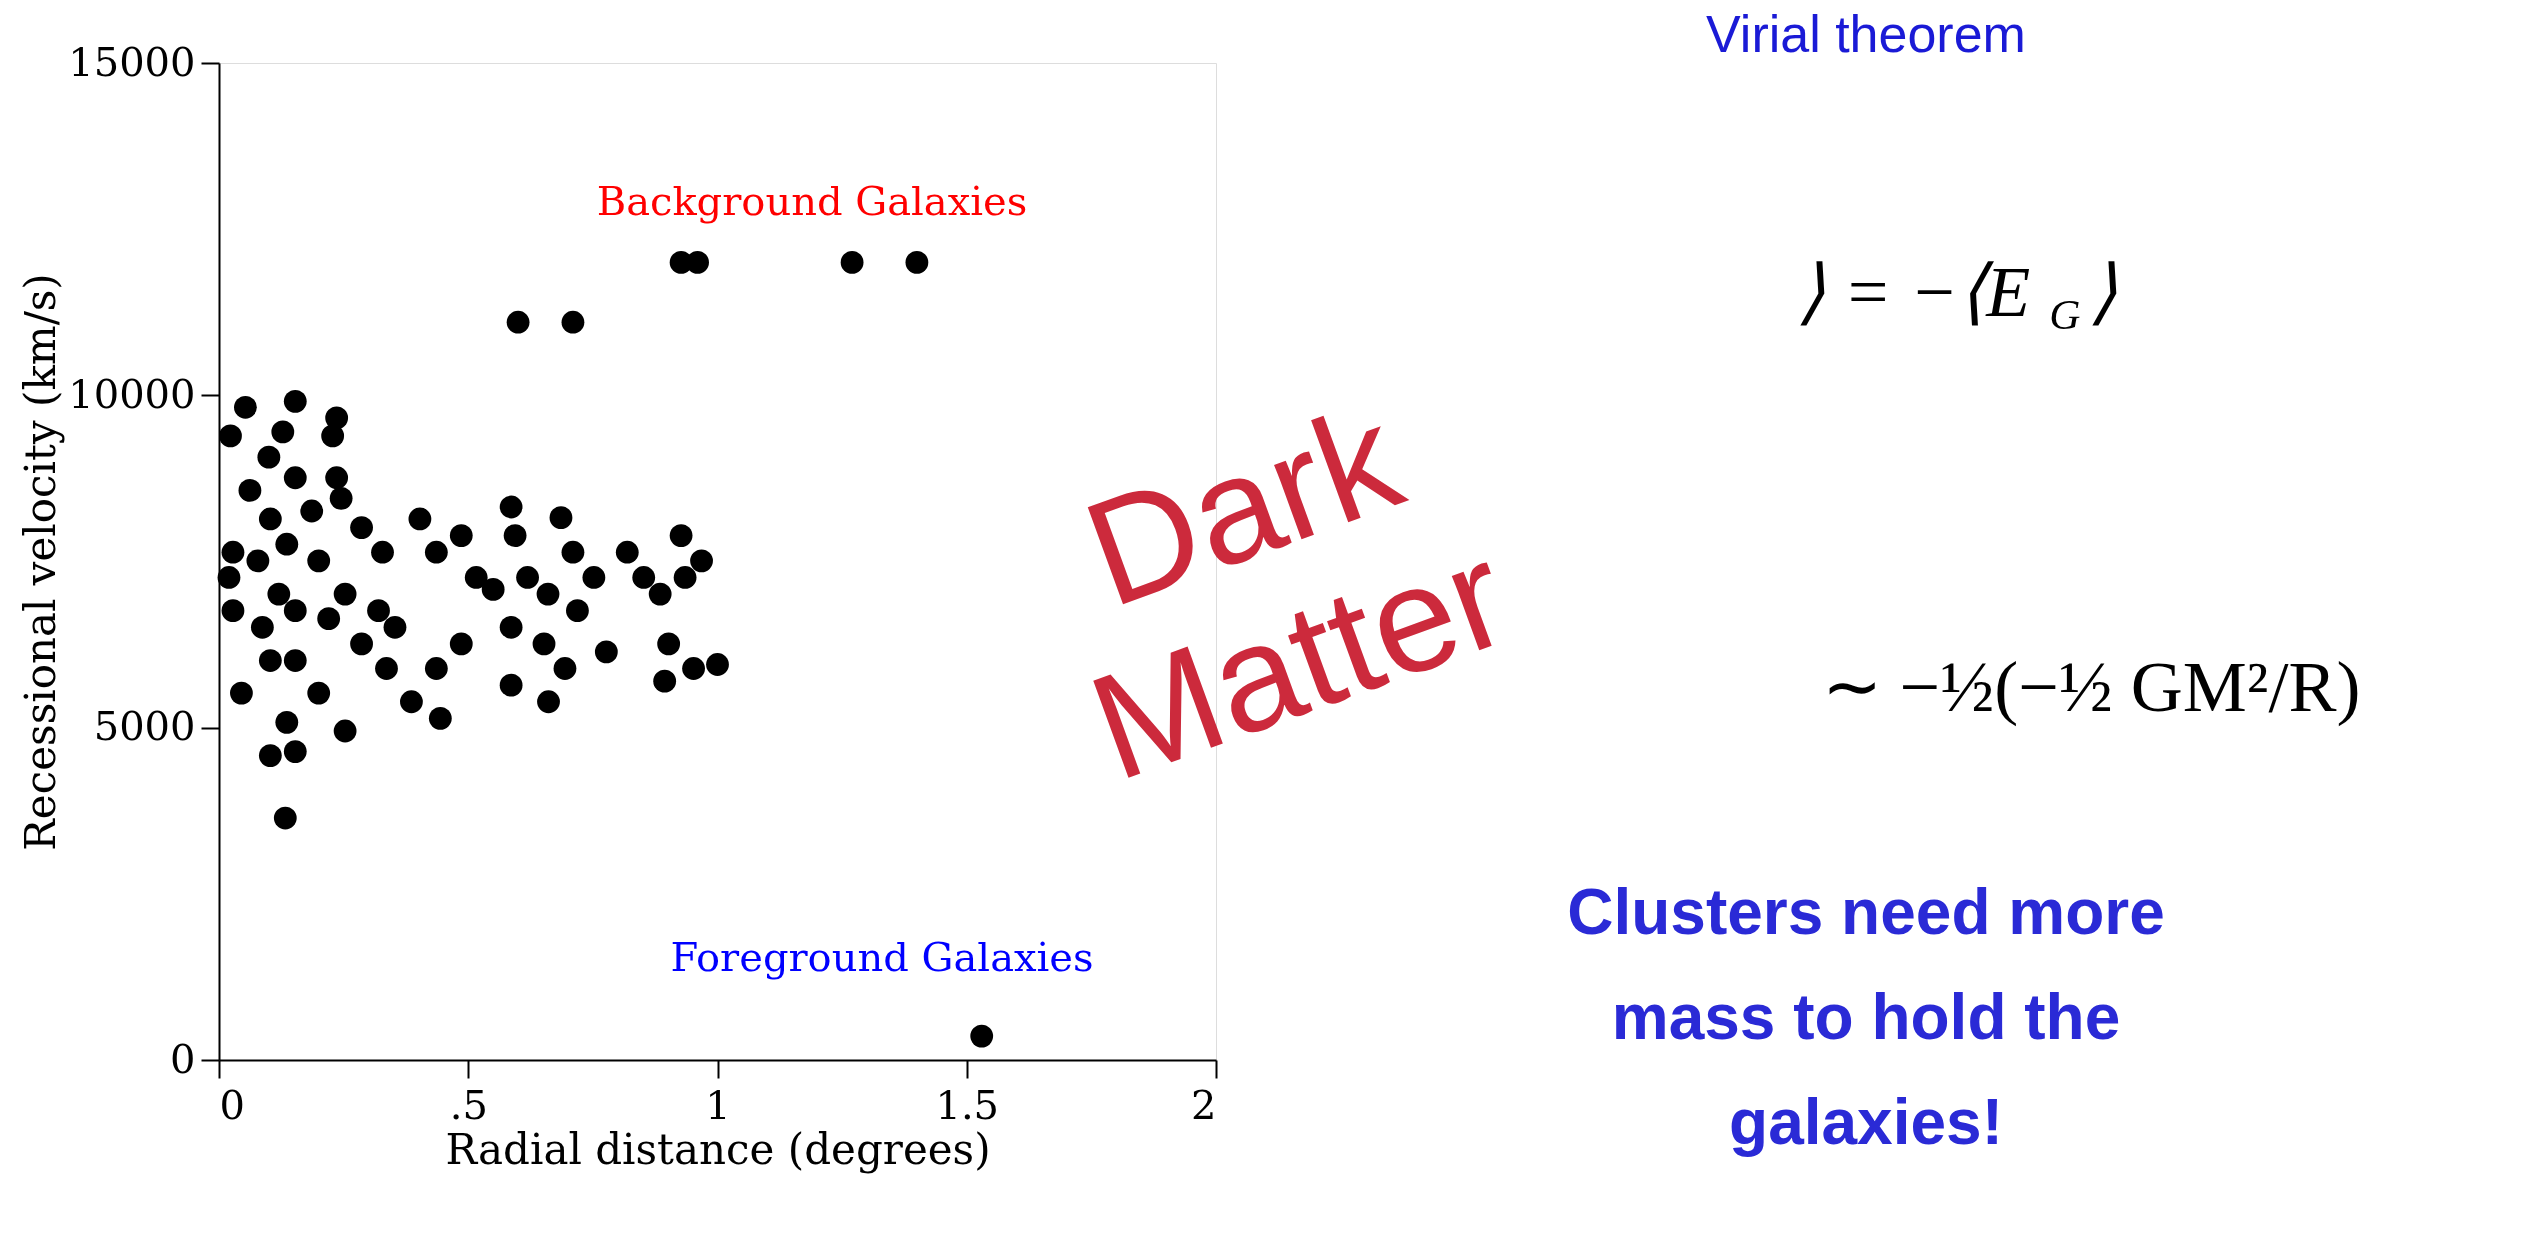  What do you see at coordinates (41, 562) in the screenshot?
I see `y-axis-title: Recessional velocity (km/s)` at bounding box center [41, 562].